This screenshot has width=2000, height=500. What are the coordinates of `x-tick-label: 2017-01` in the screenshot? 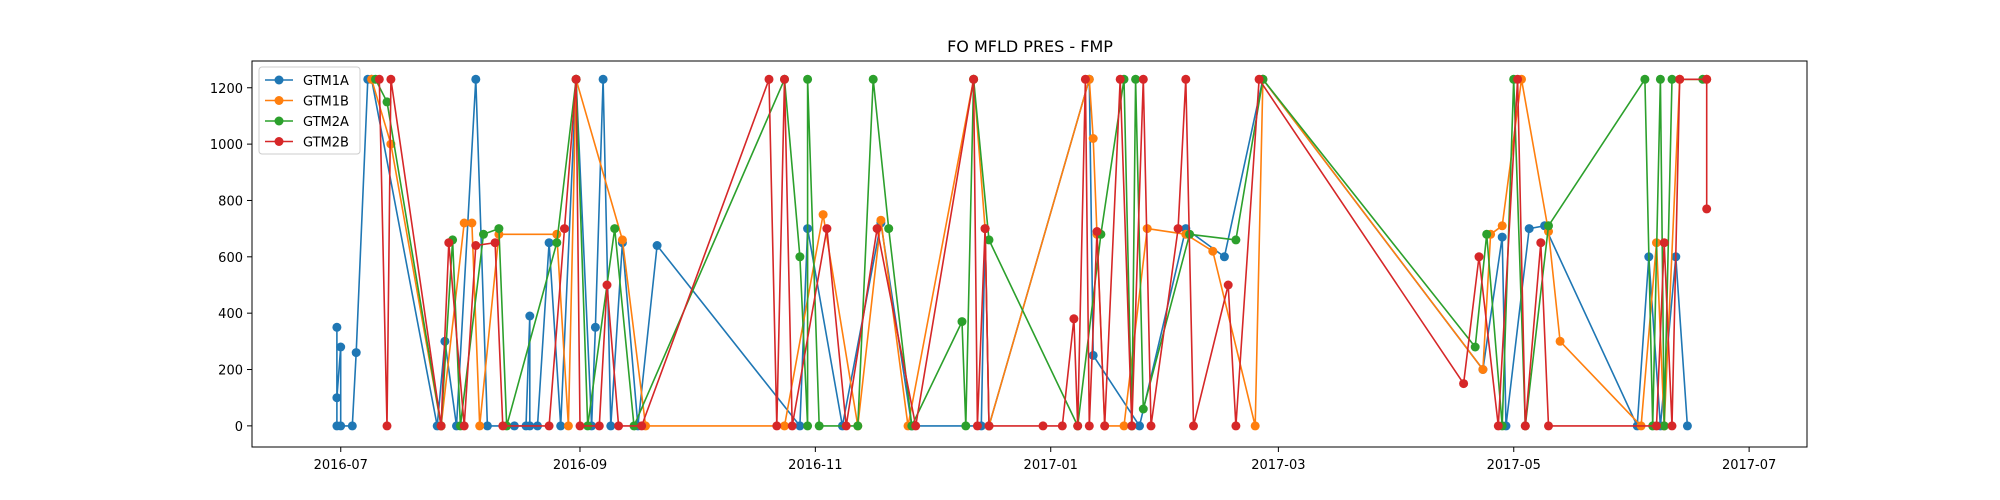 It's located at (1051, 465).